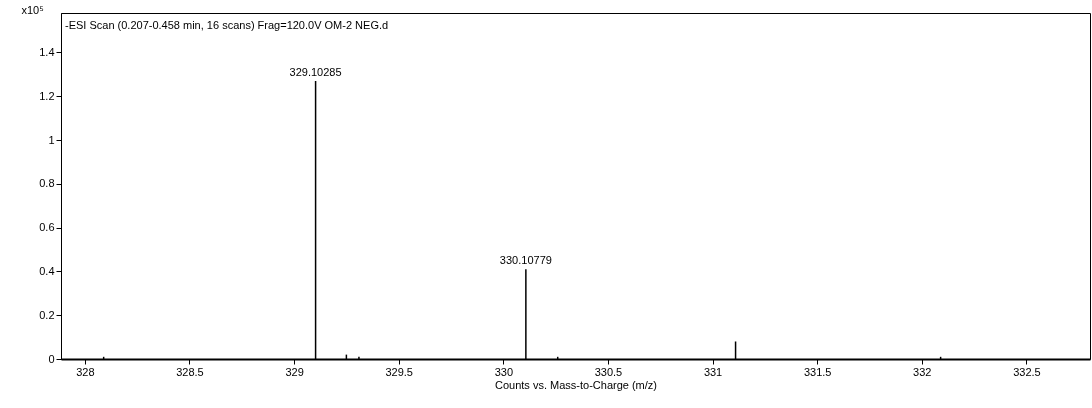 This screenshot has width=1092, height=408. I want to click on x-tick-label: 332, so click(922, 371).